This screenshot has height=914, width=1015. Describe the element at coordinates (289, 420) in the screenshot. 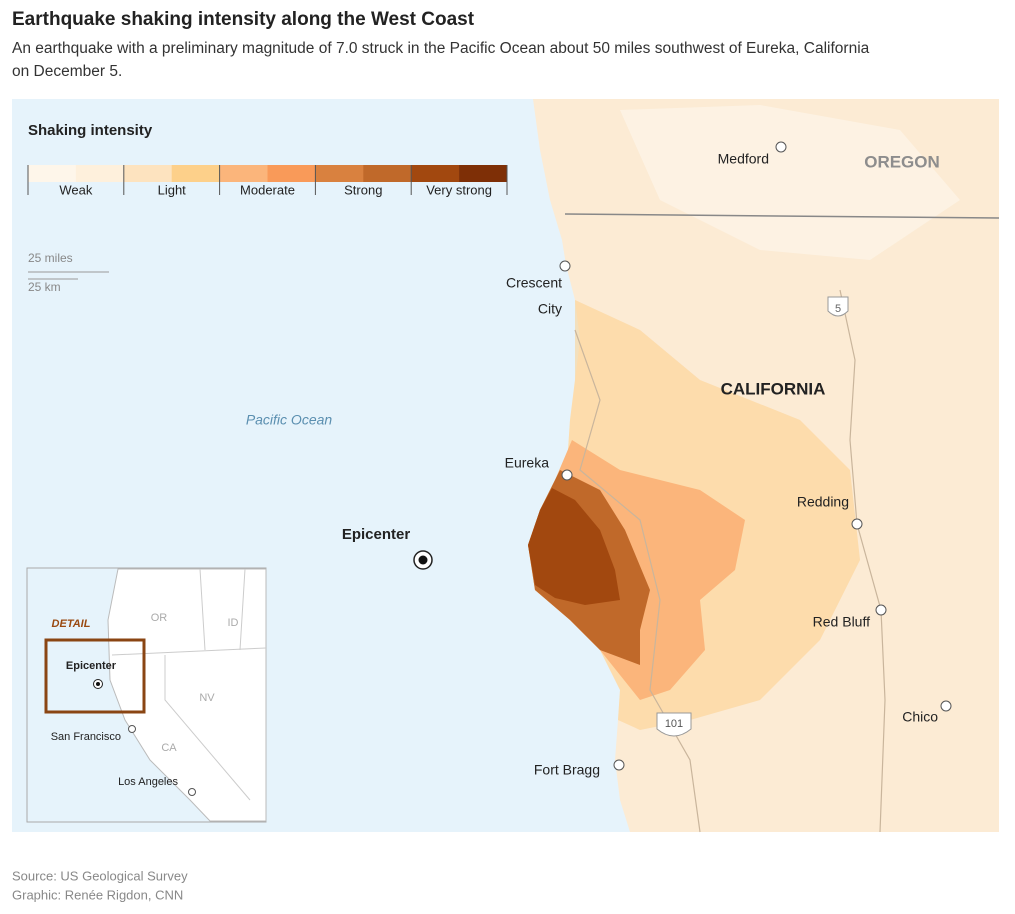

I see `water-label: Pacific Ocean` at that location.